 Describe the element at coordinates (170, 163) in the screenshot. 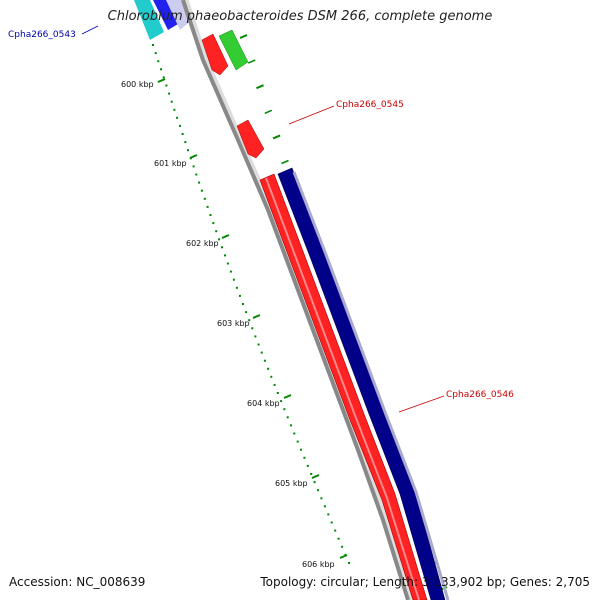

I see `ruler-label-601: 601 kbp` at that location.